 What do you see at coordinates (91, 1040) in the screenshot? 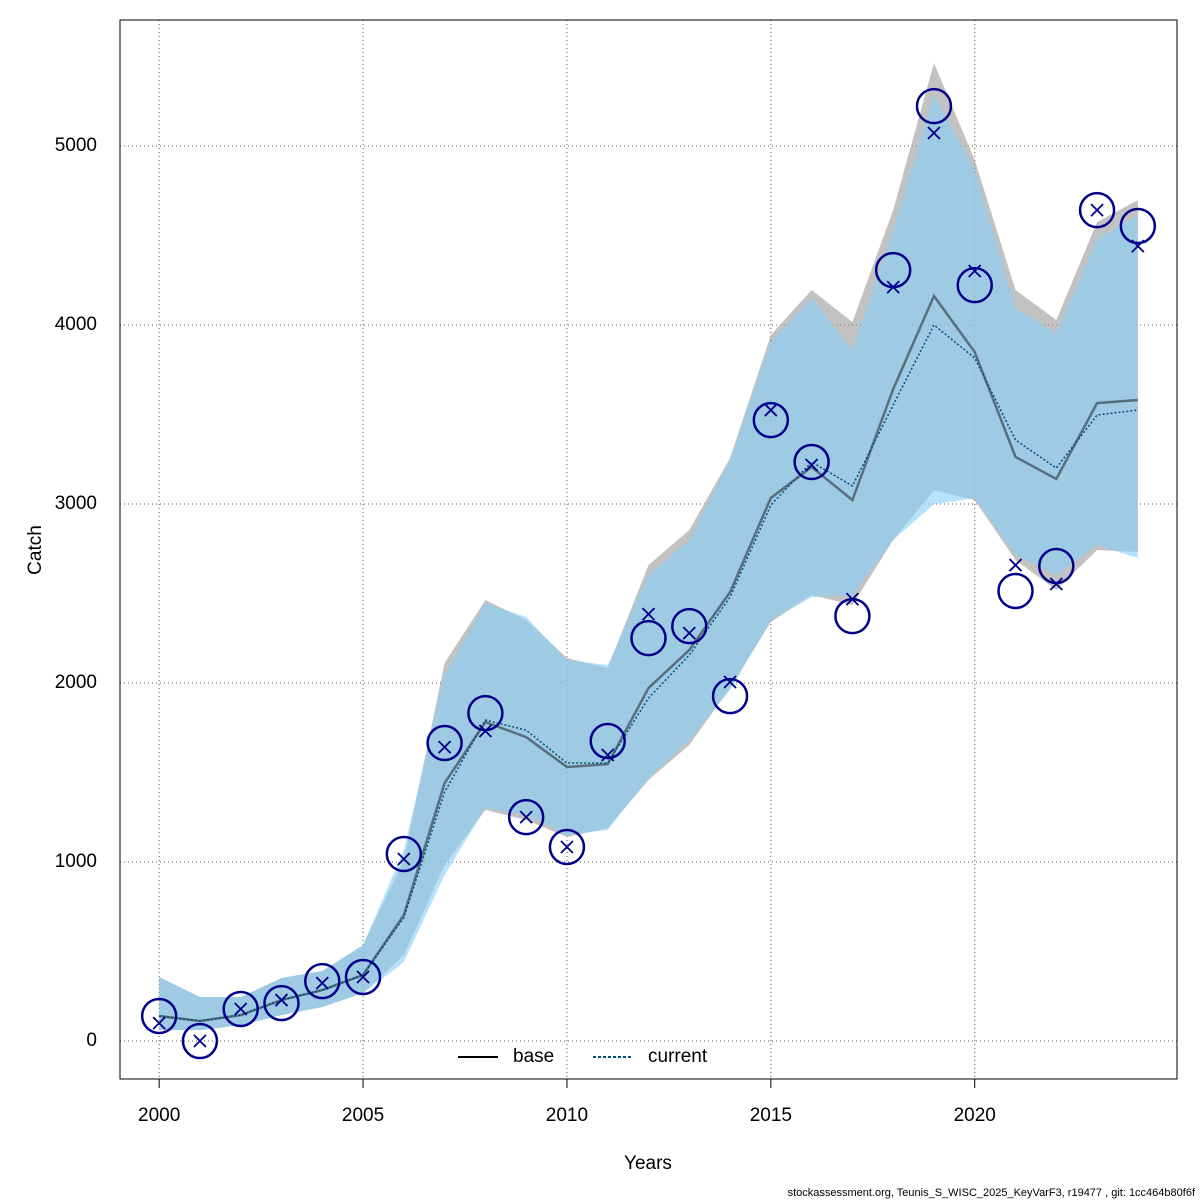
I see `y-tick-label: 0` at bounding box center [91, 1040].